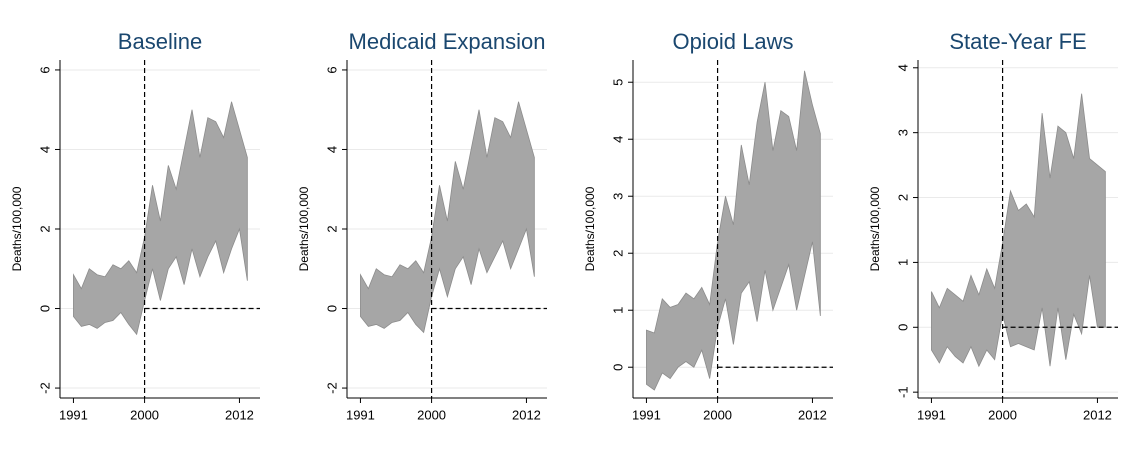 This screenshot has height=457, width=1140. Describe the element at coordinates (160, 41) in the screenshot. I see `panel-title: Baseline` at that location.